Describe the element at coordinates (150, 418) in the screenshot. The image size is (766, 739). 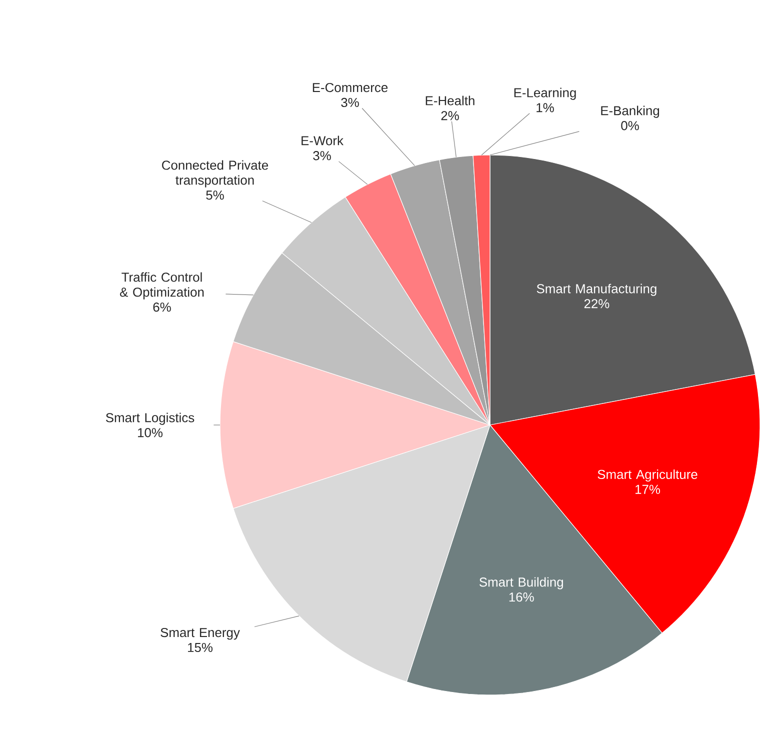
I see `slice-label: Smart Logistics` at that location.